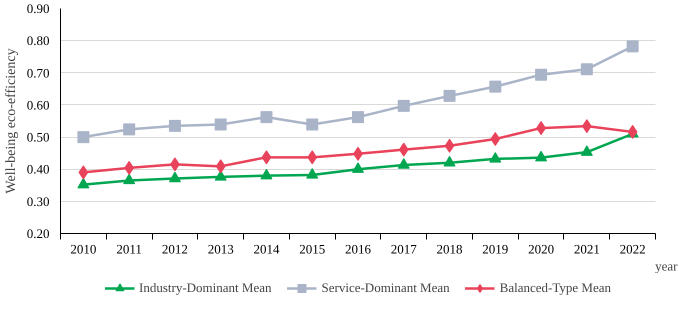 The width and height of the screenshot is (699, 324). Describe the element at coordinates (38, 137) in the screenshot. I see `y-tick-label: 0.50` at that location.